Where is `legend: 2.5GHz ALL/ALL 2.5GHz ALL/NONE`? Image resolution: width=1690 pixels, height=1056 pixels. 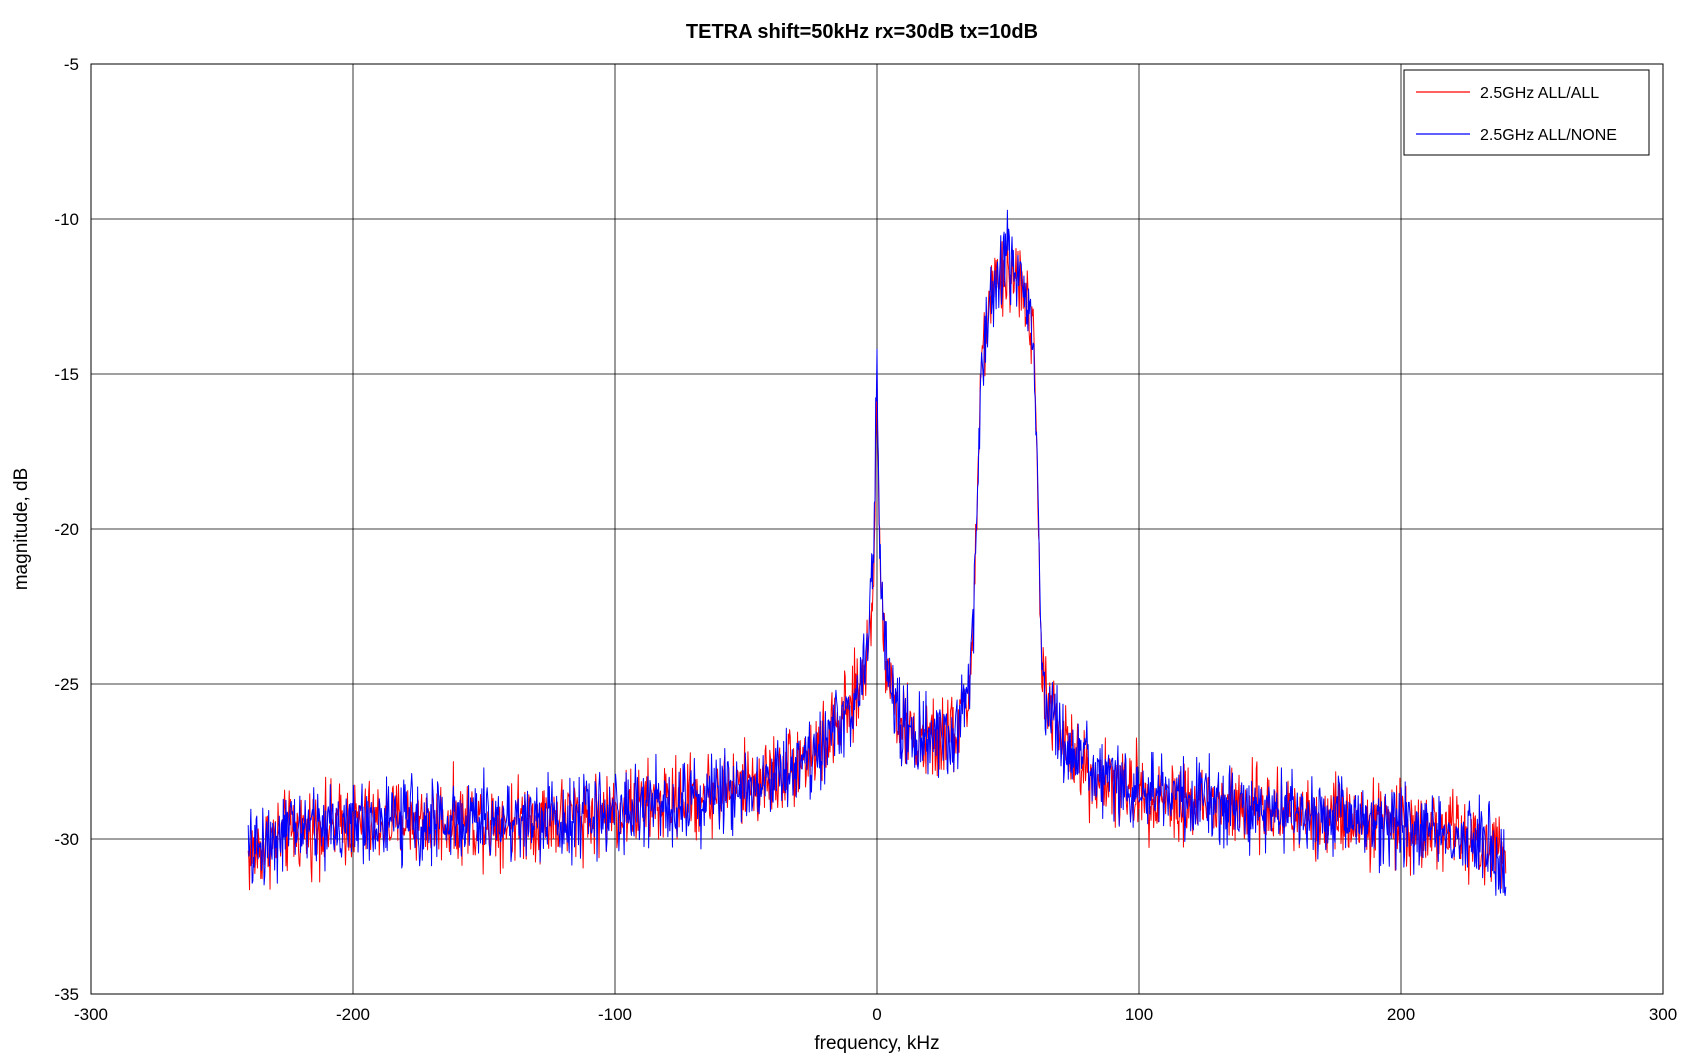 legend: 2.5GHz ALL/ALL 2.5GHz ALL/NONE is located at coordinates (1526, 112).